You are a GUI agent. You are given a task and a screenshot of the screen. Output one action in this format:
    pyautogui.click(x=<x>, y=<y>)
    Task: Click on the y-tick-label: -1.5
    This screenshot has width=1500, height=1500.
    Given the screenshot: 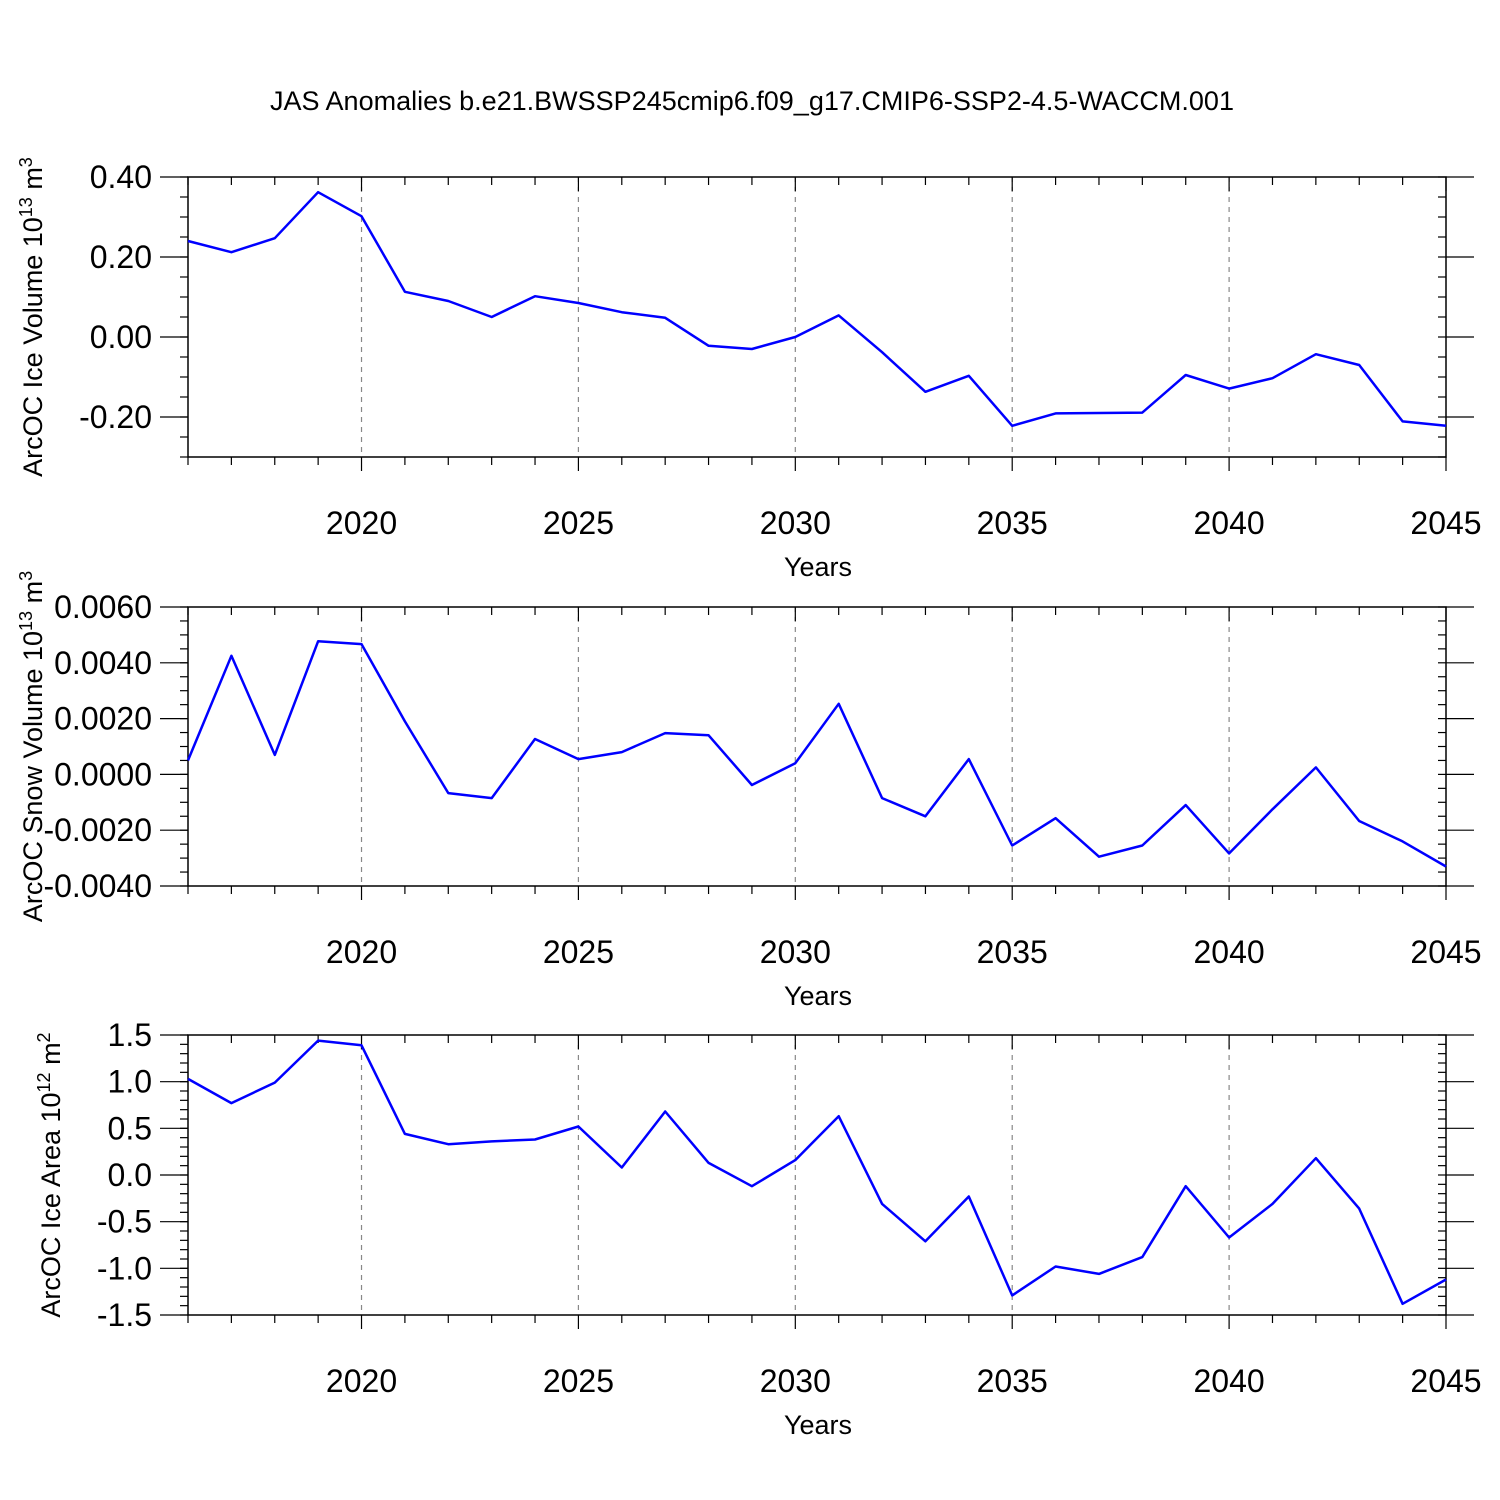 What is the action you would take?
    pyautogui.click(x=124, y=1315)
    